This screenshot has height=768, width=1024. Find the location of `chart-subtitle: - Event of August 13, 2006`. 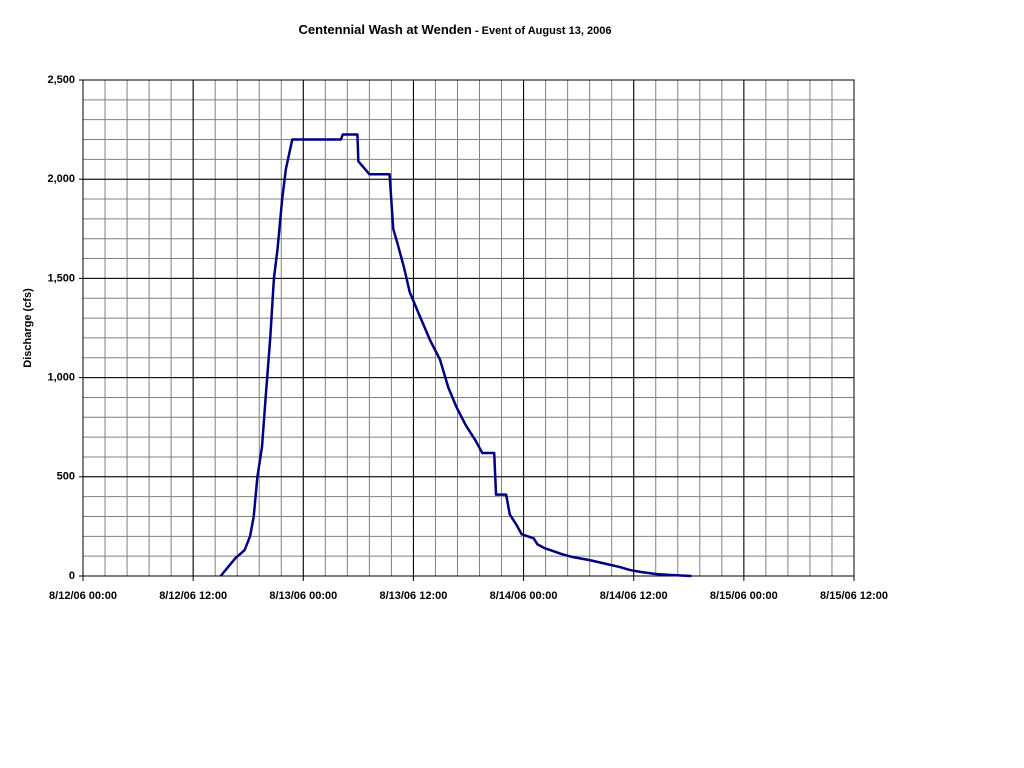

chart-subtitle: - Event of August 13, 2006 is located at coordinates (543, 31).